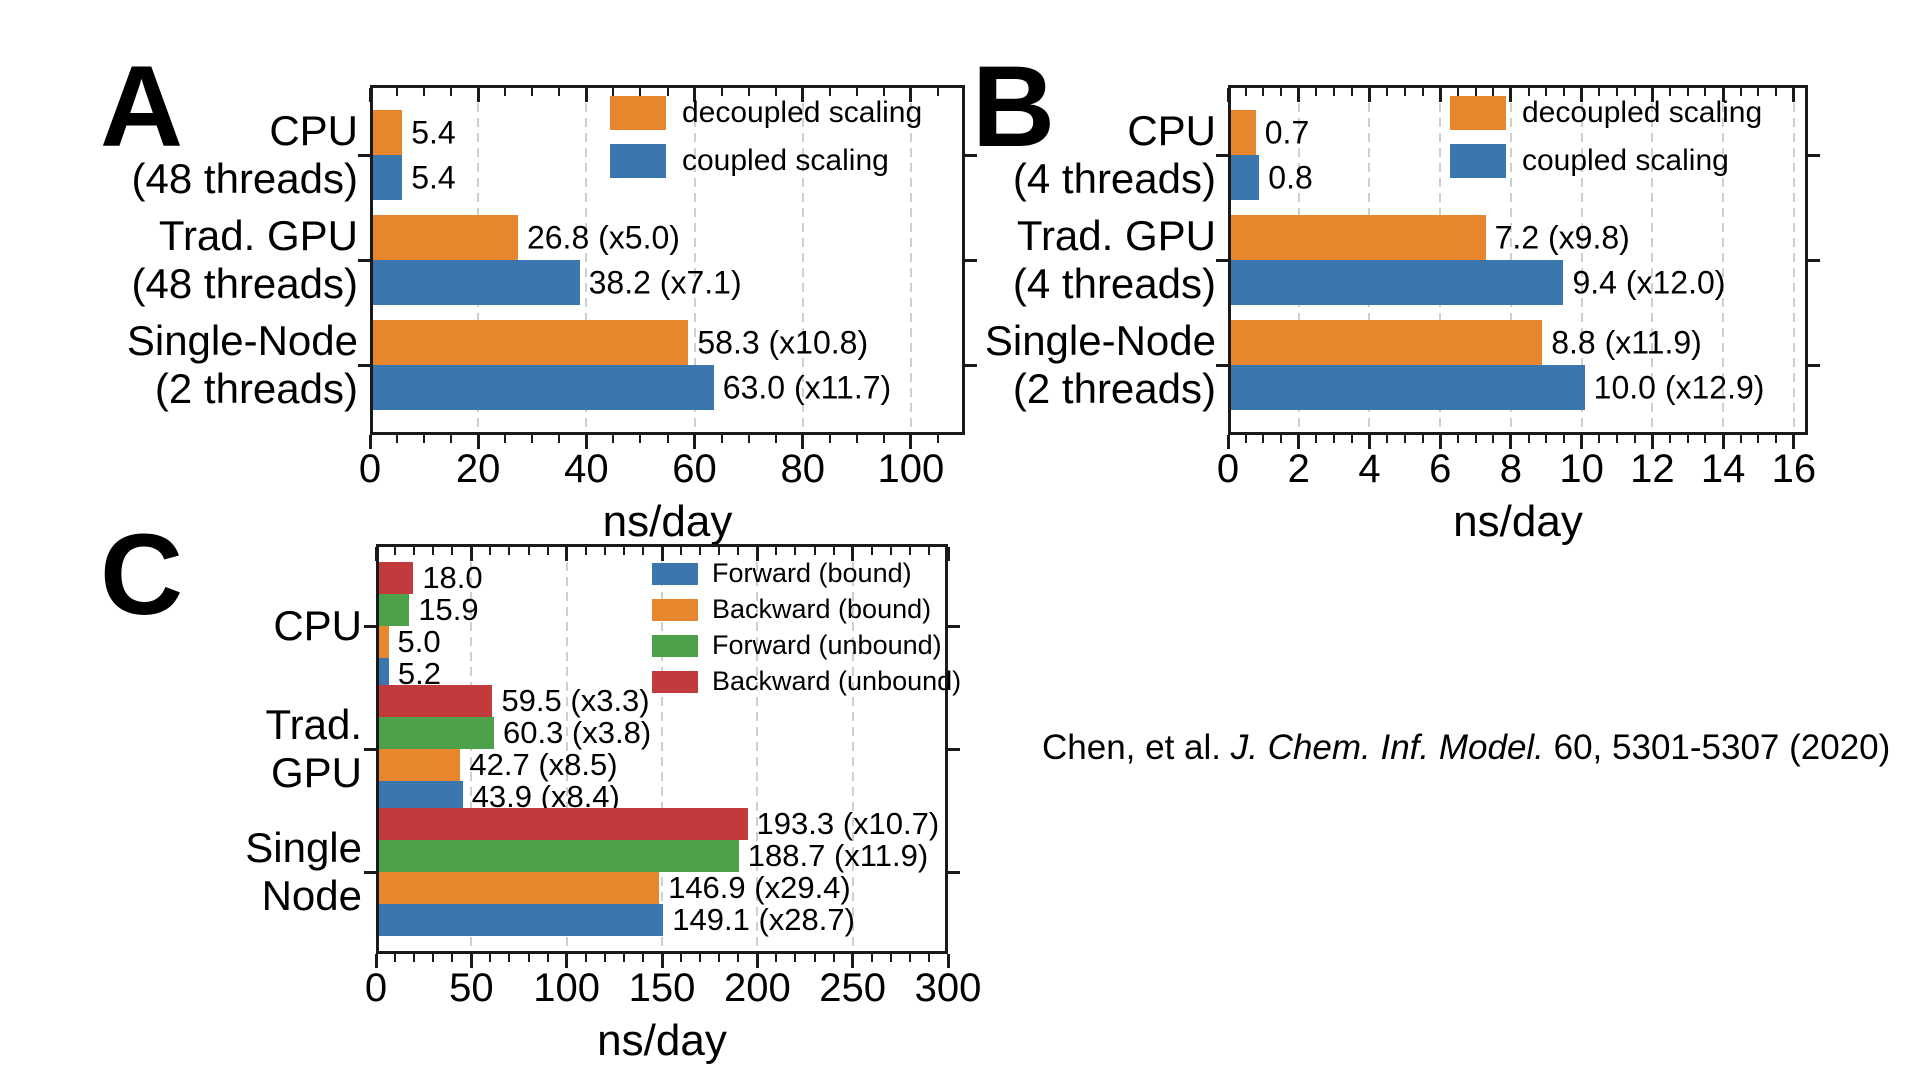  What do you see at coordinates (1136, 747) in the screenshot?
I see `citation-authors: Chen, et al.` at bounding box center [1136, 747].